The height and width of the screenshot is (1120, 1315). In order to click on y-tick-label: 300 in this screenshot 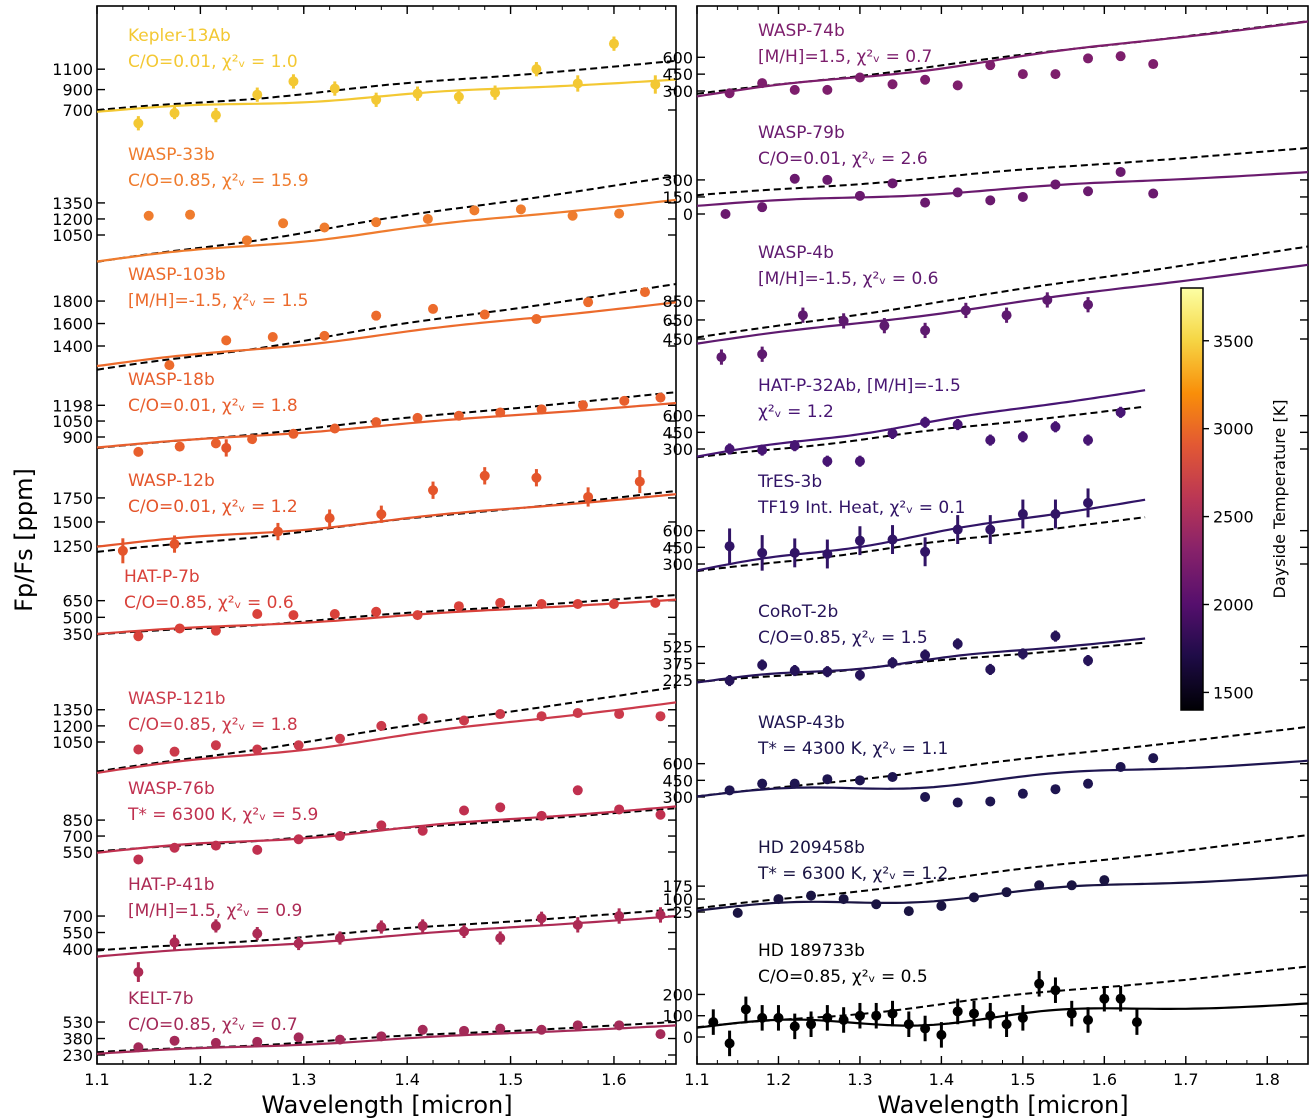, I will do `click(677, 180)`.